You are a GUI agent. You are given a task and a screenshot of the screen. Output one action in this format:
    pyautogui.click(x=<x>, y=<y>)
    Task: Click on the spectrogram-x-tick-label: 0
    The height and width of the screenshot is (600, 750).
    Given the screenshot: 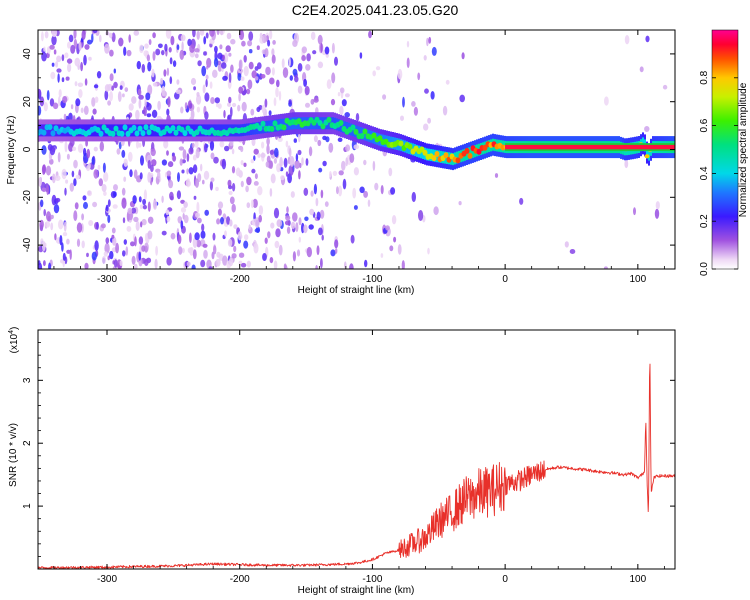 What is the action you would take?
    pyautogui.click(x=505, y=279)
    